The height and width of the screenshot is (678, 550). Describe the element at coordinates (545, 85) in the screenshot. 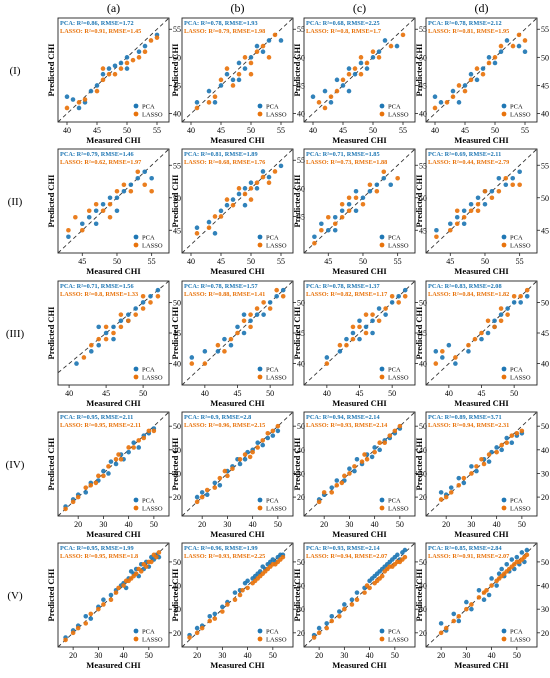

I see `y-tick-label: 45` at that location.